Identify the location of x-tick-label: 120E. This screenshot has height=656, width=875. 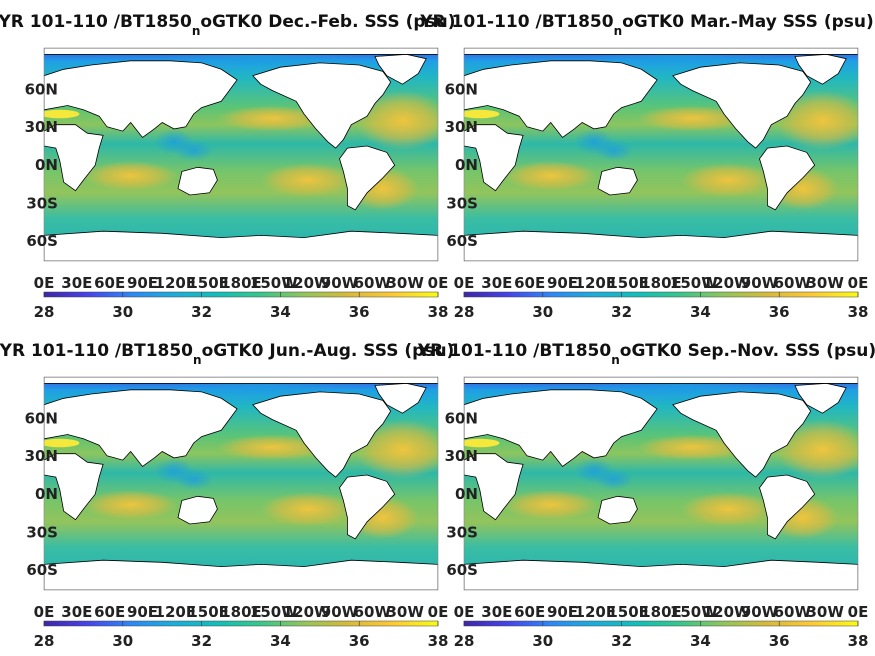
(176, 283).